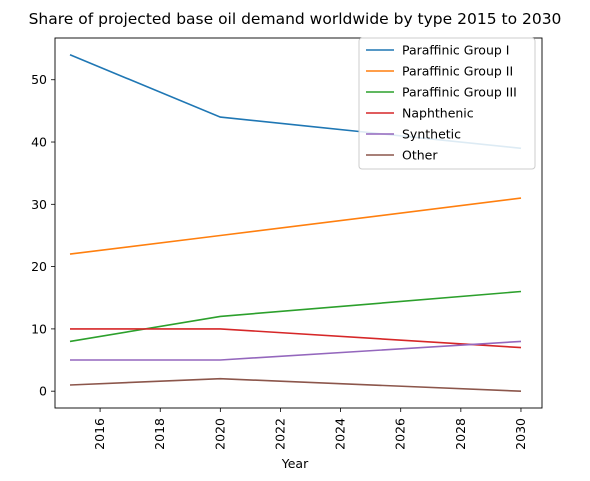 This screenshot has height=481, width=590. I want to click on legend-box, so click(447, 103).